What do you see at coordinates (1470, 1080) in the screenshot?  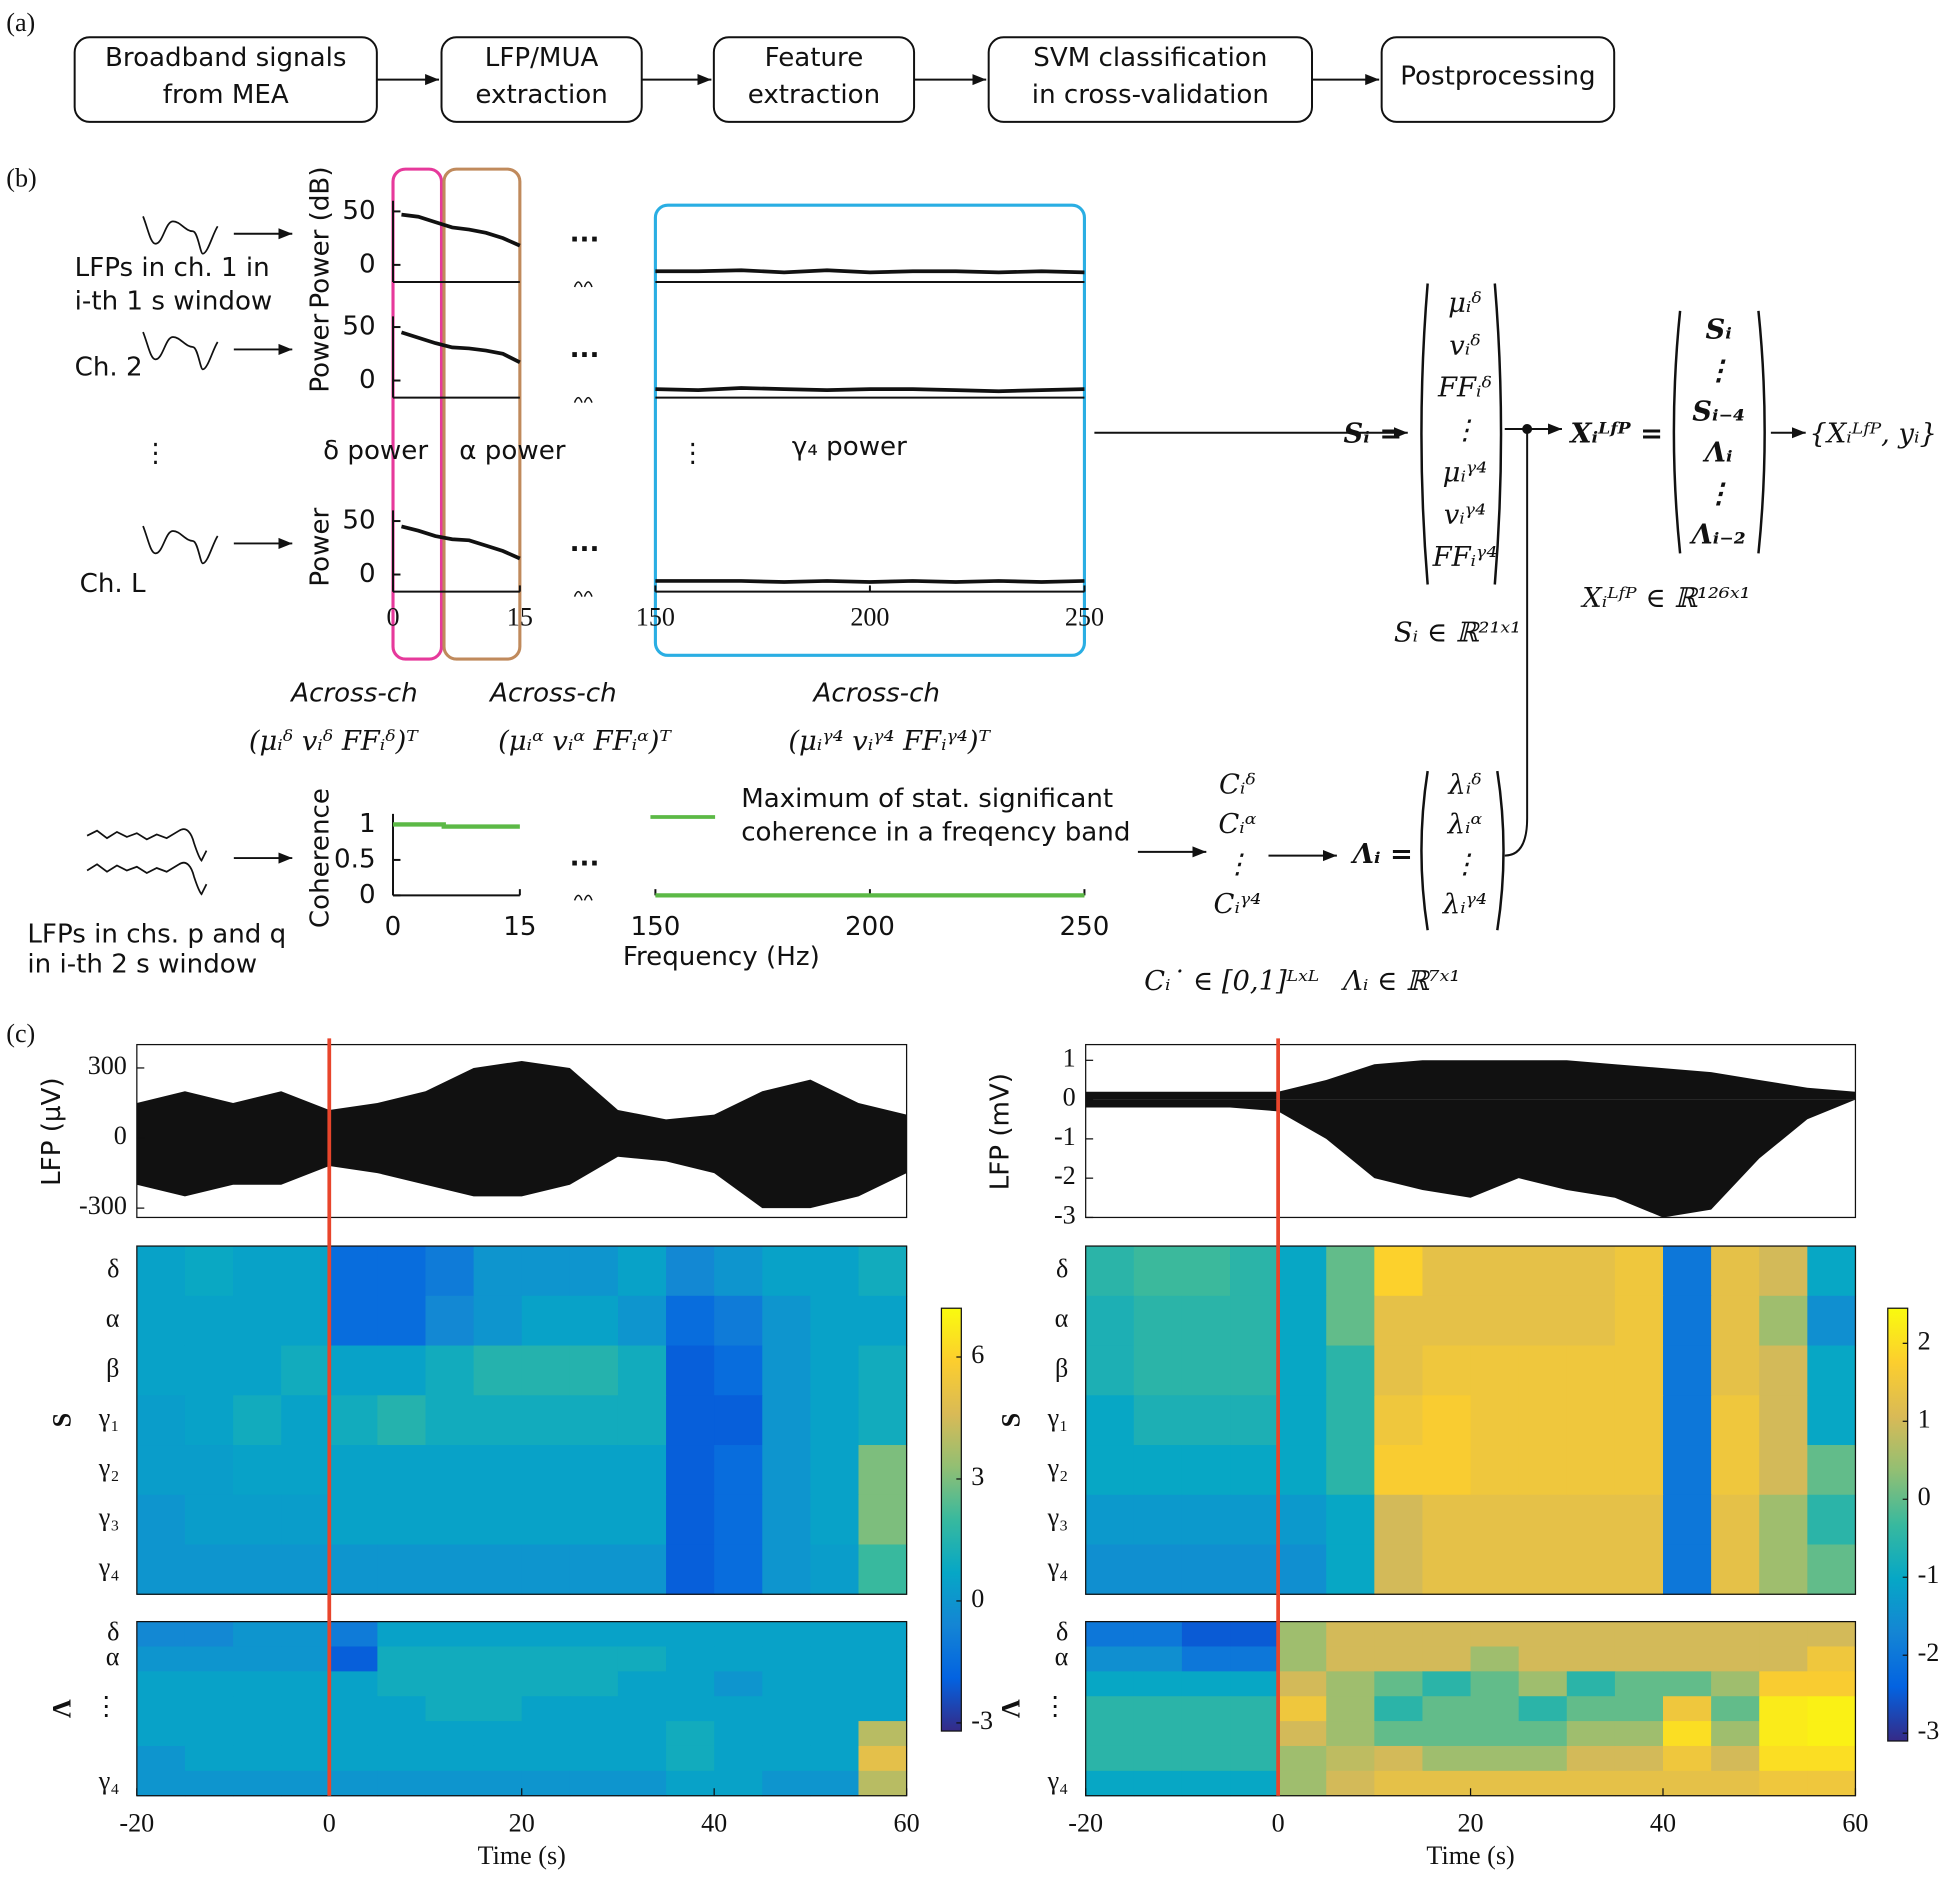 I see `lfp-upper` at bounding box center [1470, 1080].